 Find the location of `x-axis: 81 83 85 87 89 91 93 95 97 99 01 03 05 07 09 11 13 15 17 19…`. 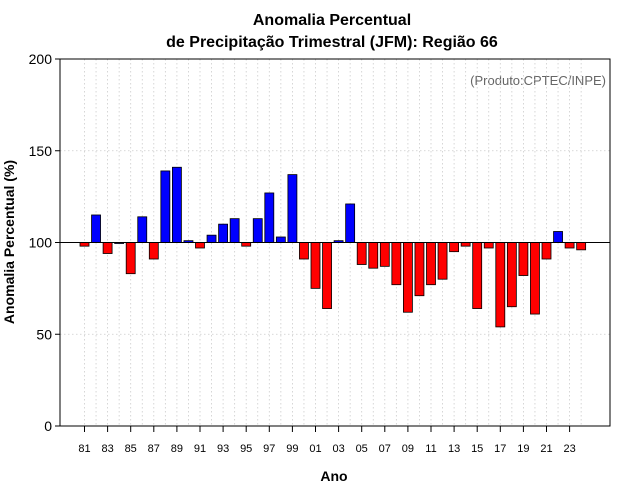

x-axis: 81 83 85 87 89 91 93 95 97 99 01 03 05 07 09 11 13 15 17 19… is located at coordinates (327, 440).